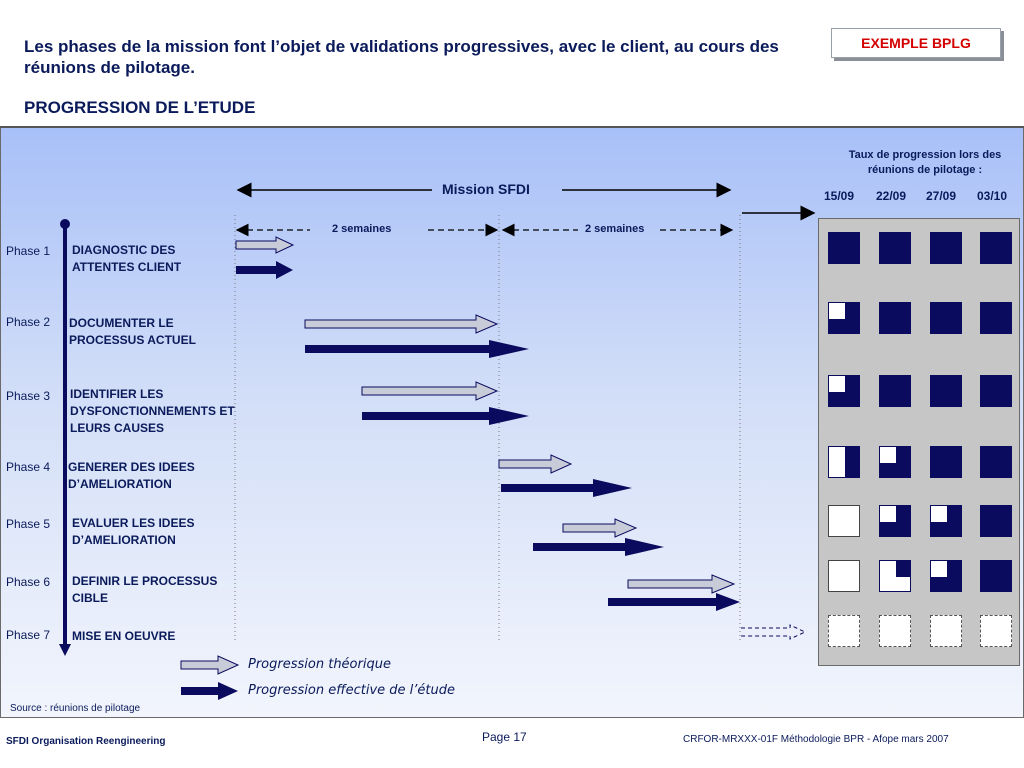  I want to click on phase4-theoretical-arrow, so click(535, 464).